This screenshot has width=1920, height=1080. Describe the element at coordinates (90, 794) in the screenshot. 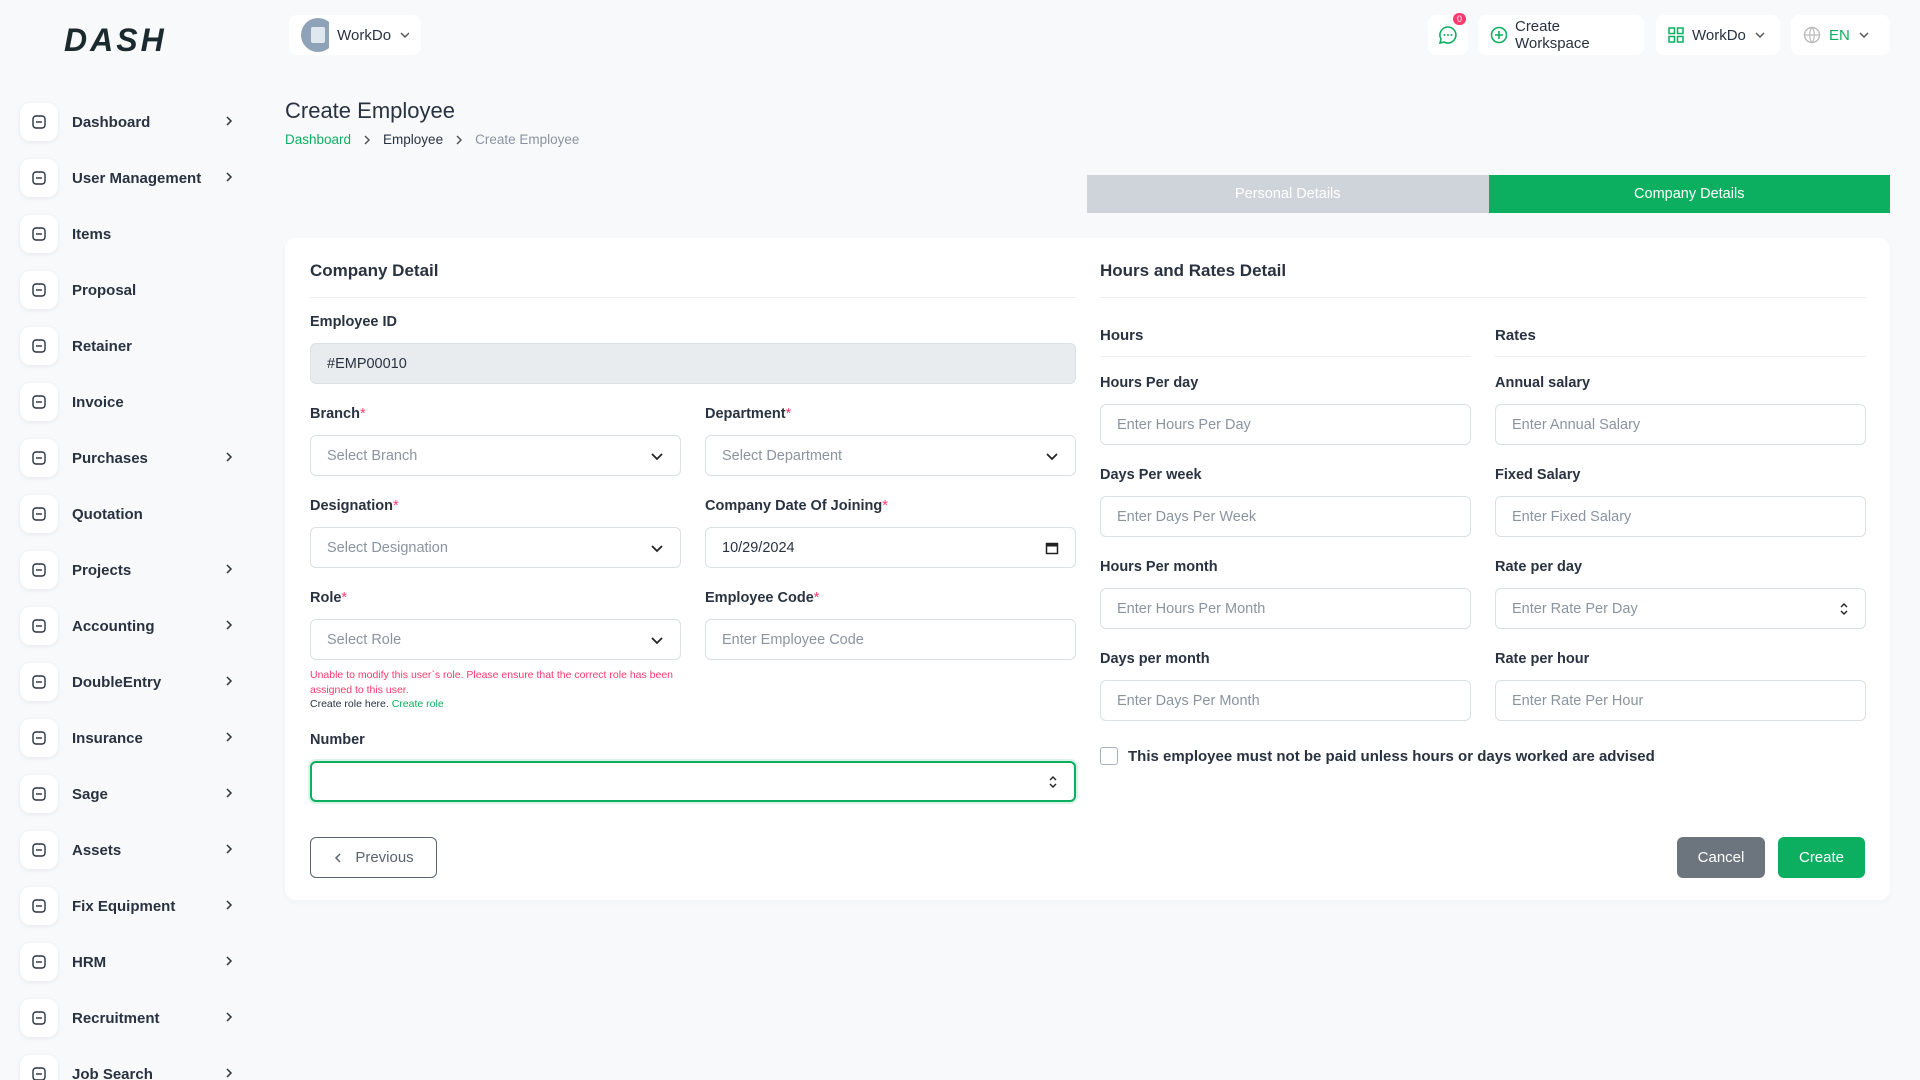

I see `sidebar-label: Sage` at that location.